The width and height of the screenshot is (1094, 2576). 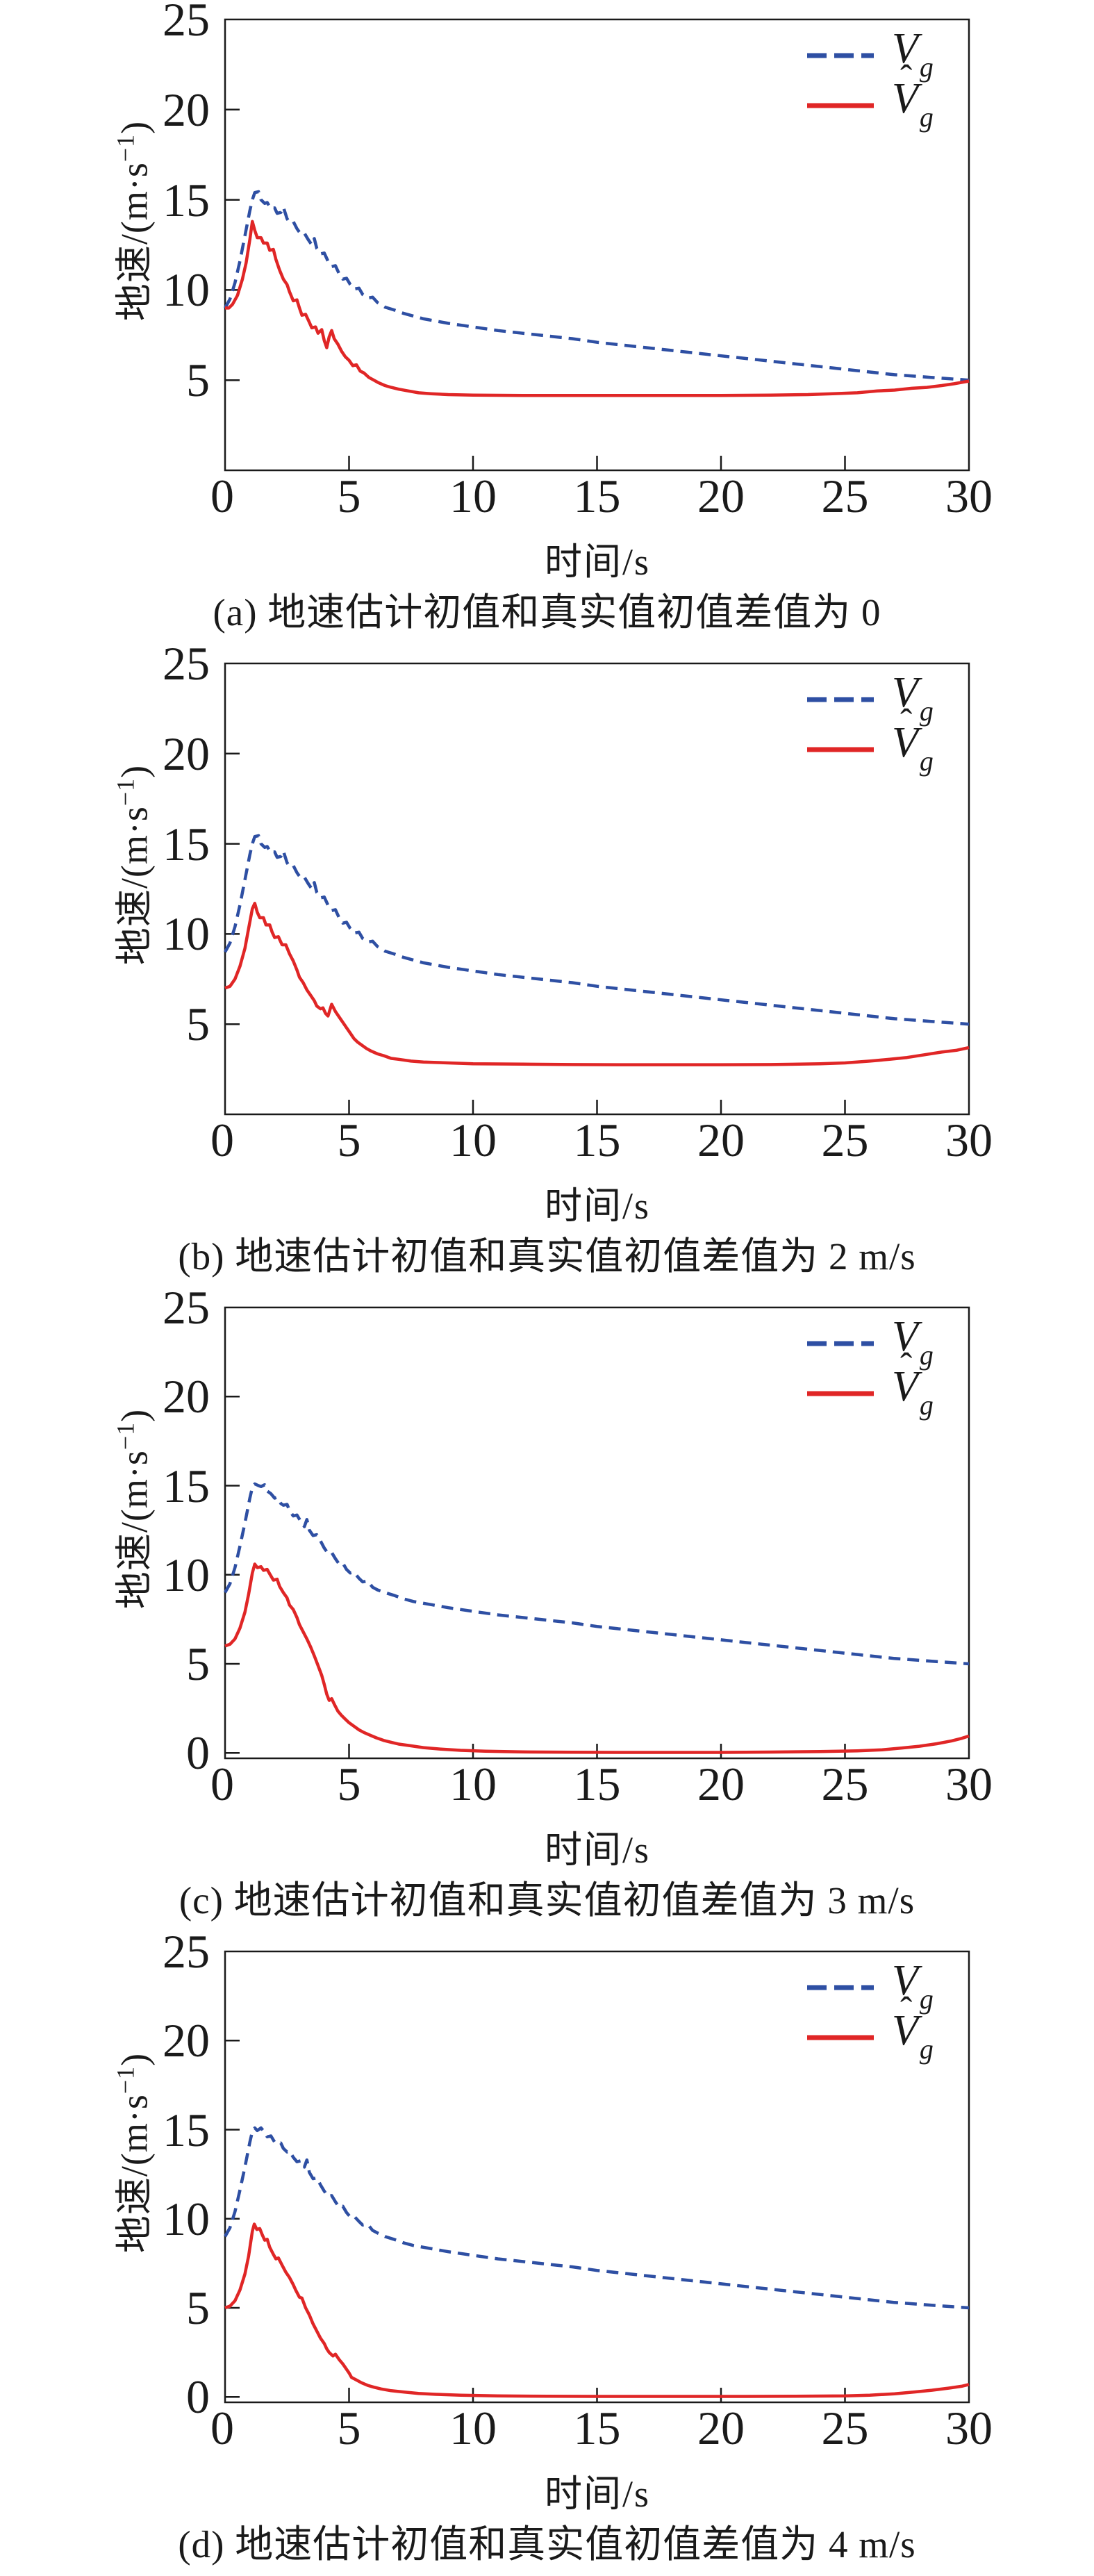 What do you see at coordinates (547, 613) in the screenshot?
I see `chart-caption: (a) 地速估计初值和真实值初值差值为 0` at bounding box center [547, 613].